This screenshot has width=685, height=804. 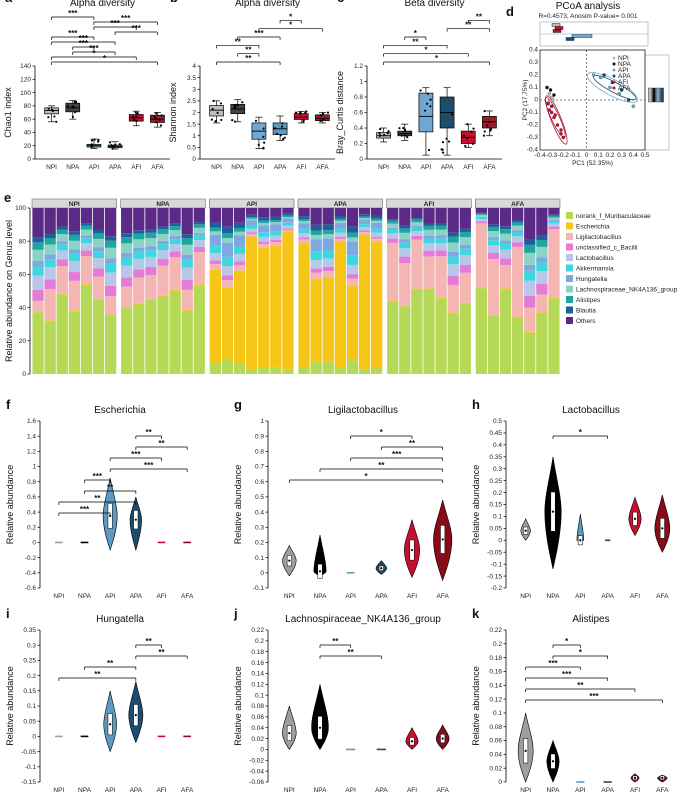 What do you see at coordinates (31, 676) in the screenshot?
I see `y-tick-label: 0.2` at bounding box center [31, 676].